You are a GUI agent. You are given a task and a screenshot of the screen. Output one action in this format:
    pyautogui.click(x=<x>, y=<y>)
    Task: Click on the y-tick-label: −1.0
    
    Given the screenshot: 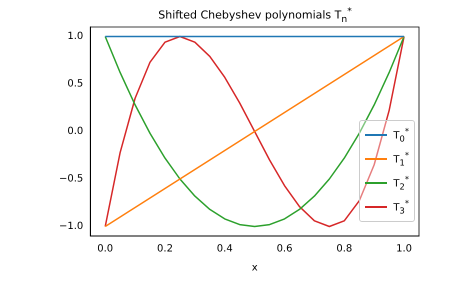 What is the action you would take?
    pyautogui.click(x=71, y=226)
    